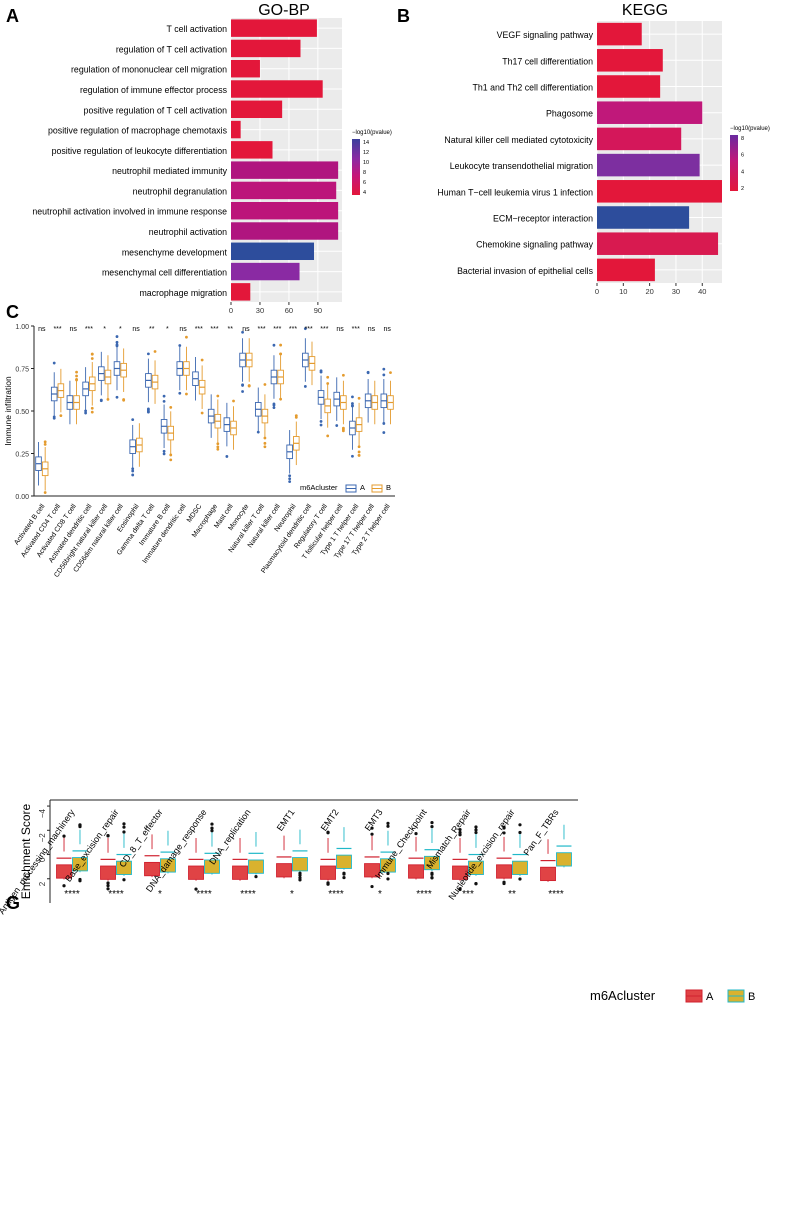  I want to click on panelB-category-label: ECM−receptor interaction, so click(543, 219).